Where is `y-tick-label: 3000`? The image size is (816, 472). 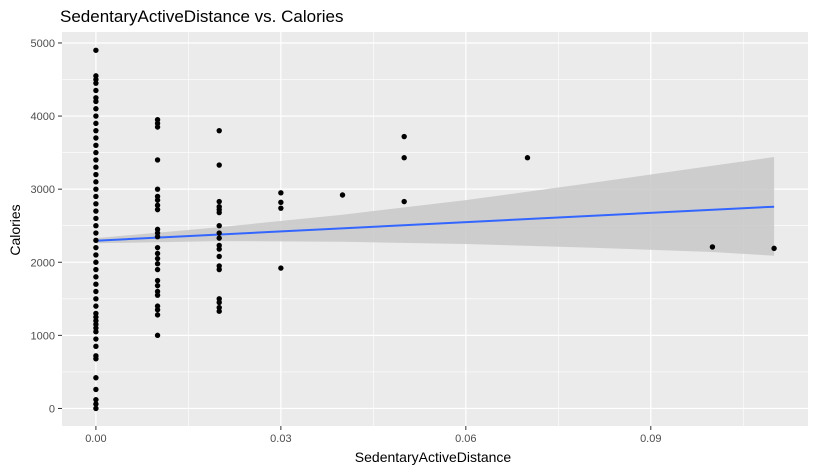 y-tick-label: 3000 is located at coordinates (43, 190).